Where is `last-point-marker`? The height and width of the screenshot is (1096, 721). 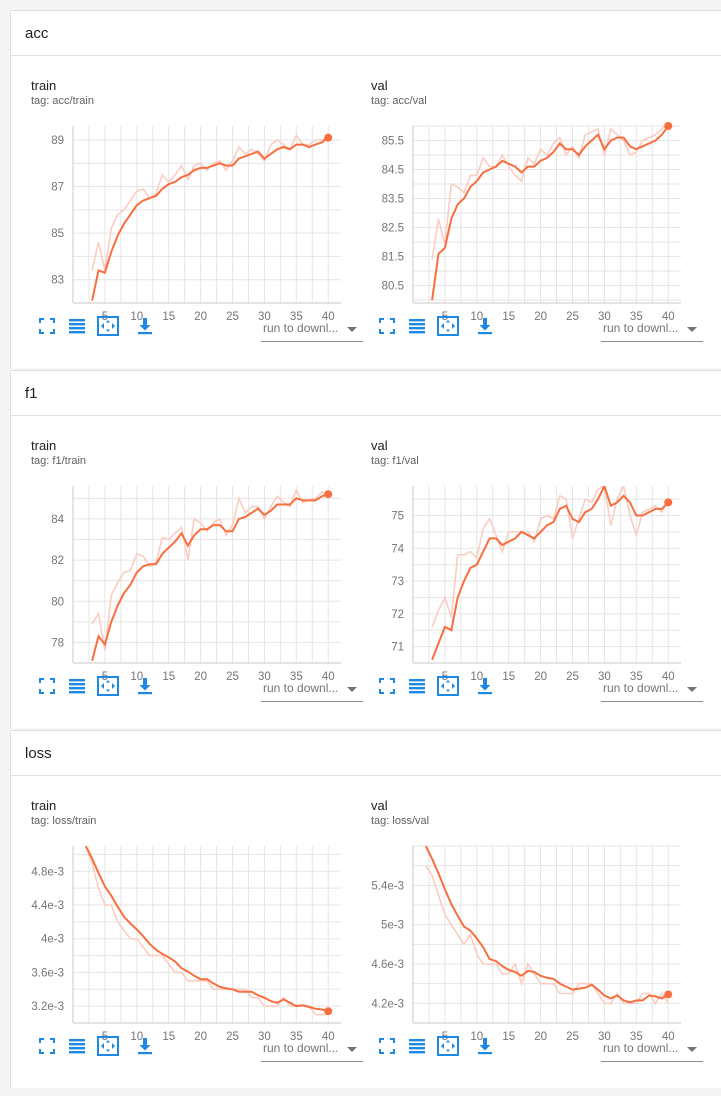 last-point-marker is located at coordinates (328, 494).